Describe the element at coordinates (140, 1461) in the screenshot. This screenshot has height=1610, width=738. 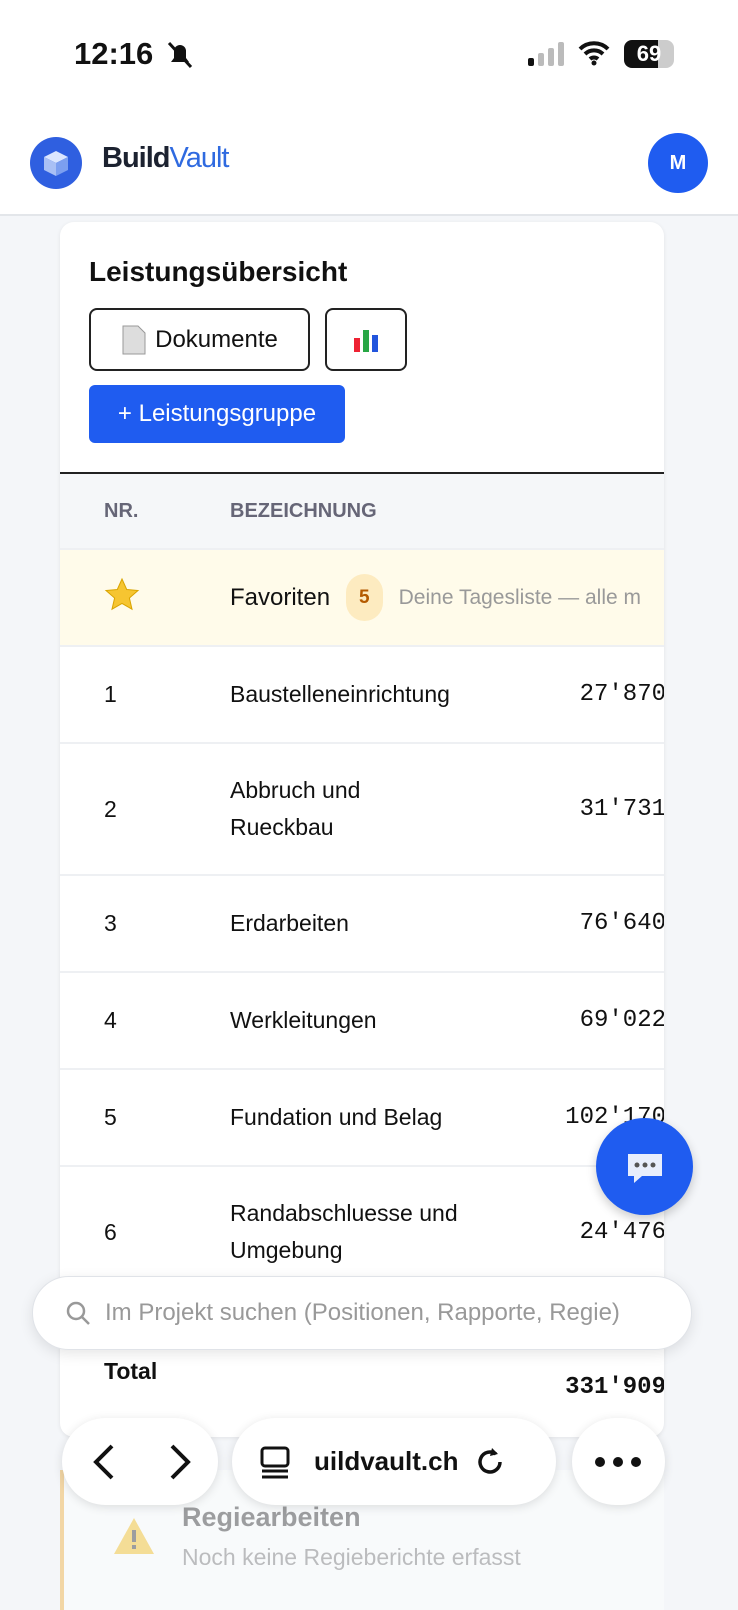
I see `nav-pill` at that location.